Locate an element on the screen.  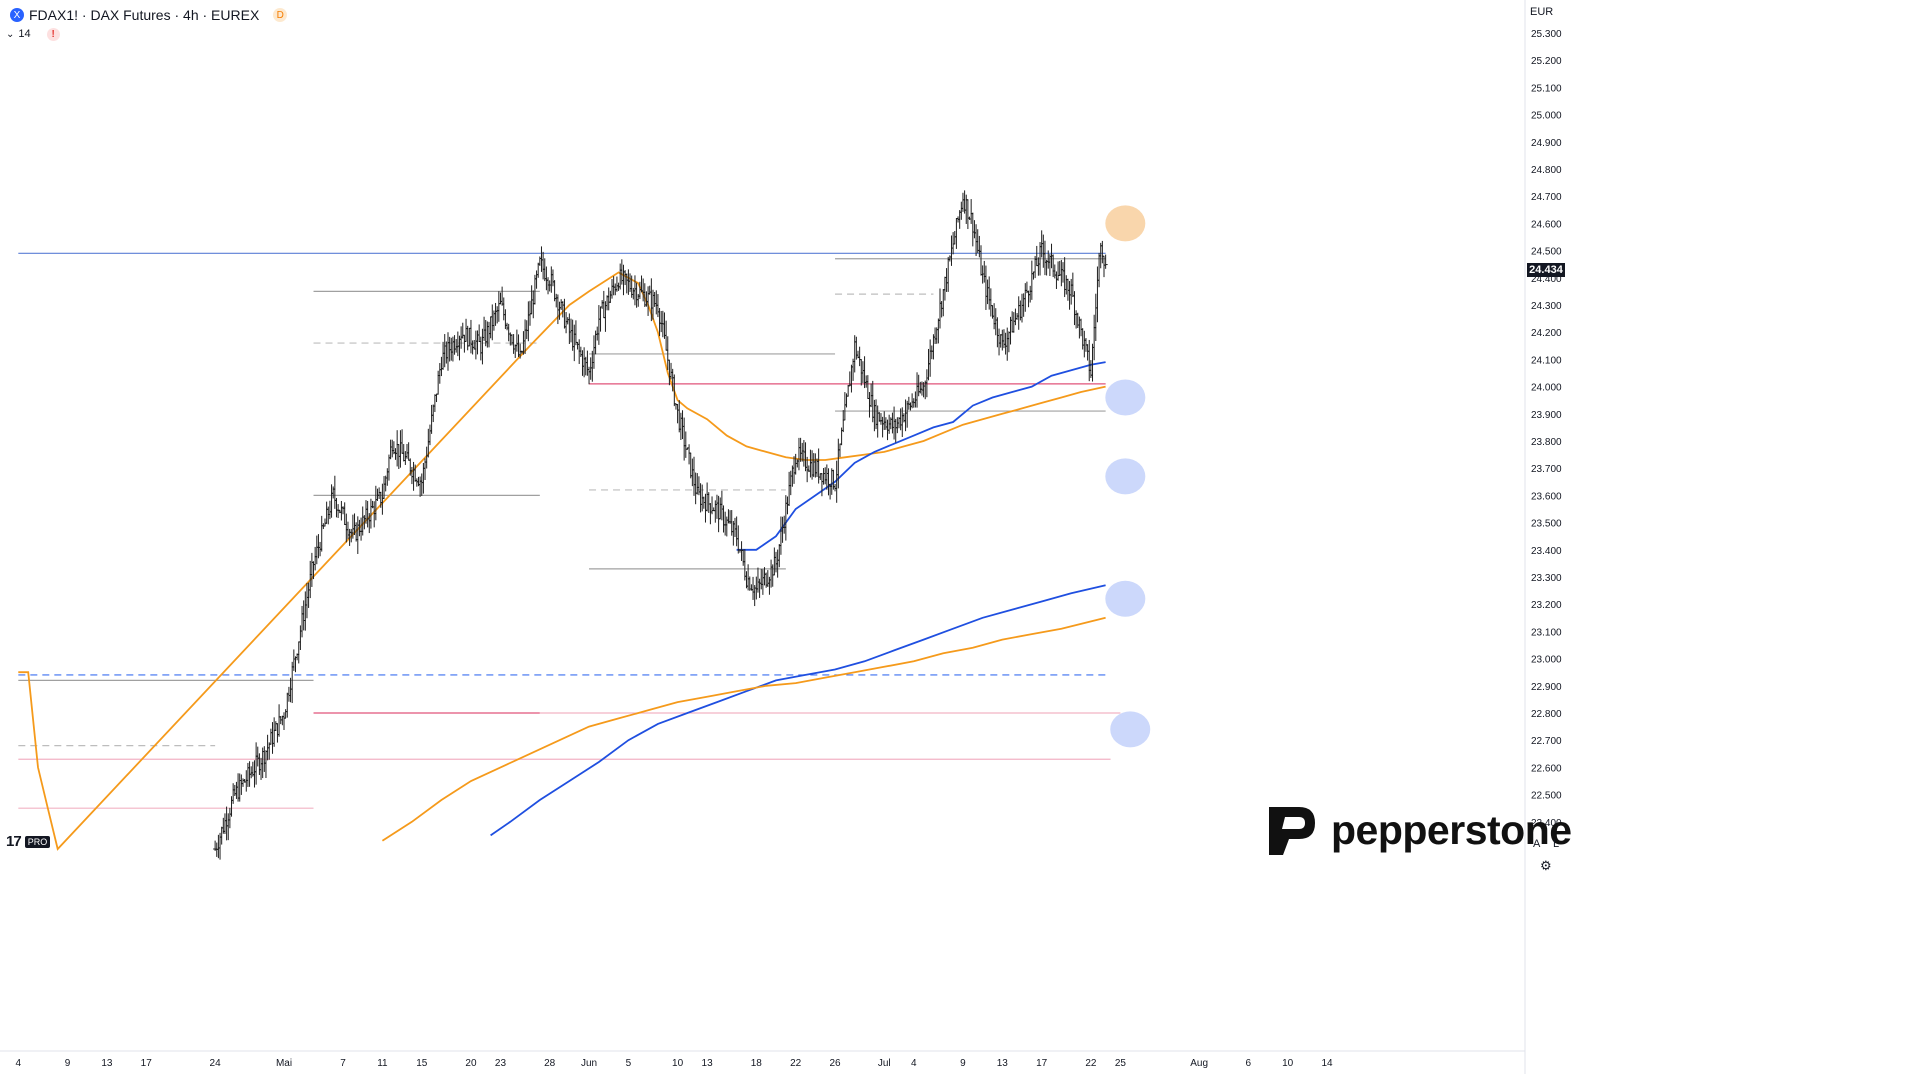
last-price-tag: 24.434 is located at coordinates (1546, 270).